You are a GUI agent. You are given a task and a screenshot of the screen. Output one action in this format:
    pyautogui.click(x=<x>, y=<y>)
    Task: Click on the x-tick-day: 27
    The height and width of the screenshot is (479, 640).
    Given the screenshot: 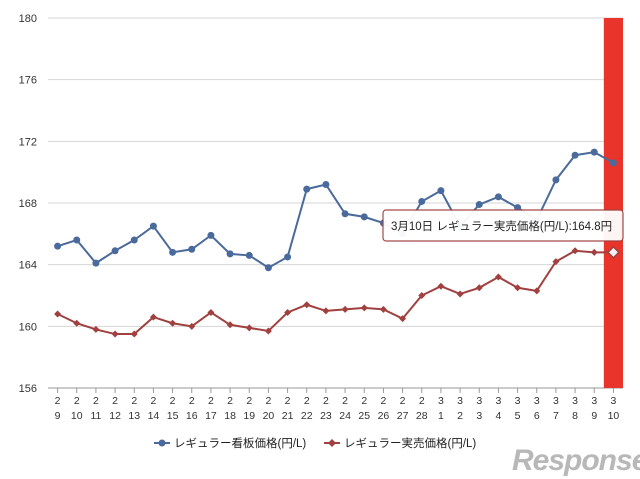 What is the action you would take?
    pyautogui.click(x=403, y=416)
    